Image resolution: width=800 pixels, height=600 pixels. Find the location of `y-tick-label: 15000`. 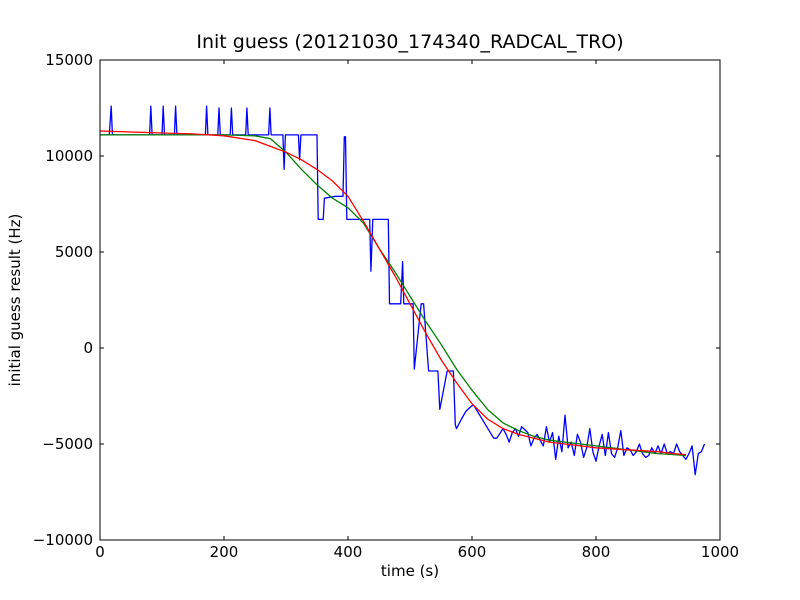

y-tick-label: 15000 is located at coordinates (69, 60).